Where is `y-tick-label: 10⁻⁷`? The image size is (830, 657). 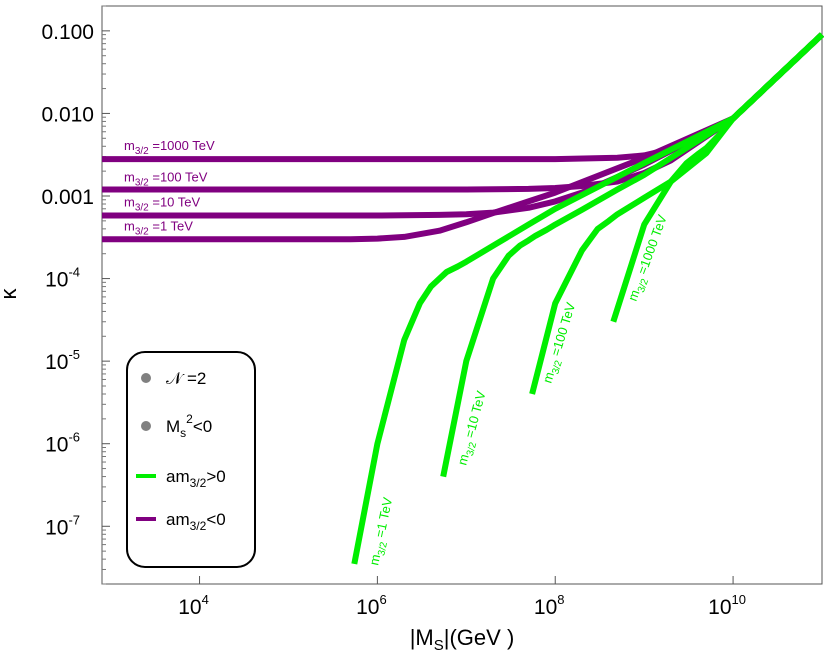 y-tick-label: 10⁻⁷ is located at coordinates (62, 525).